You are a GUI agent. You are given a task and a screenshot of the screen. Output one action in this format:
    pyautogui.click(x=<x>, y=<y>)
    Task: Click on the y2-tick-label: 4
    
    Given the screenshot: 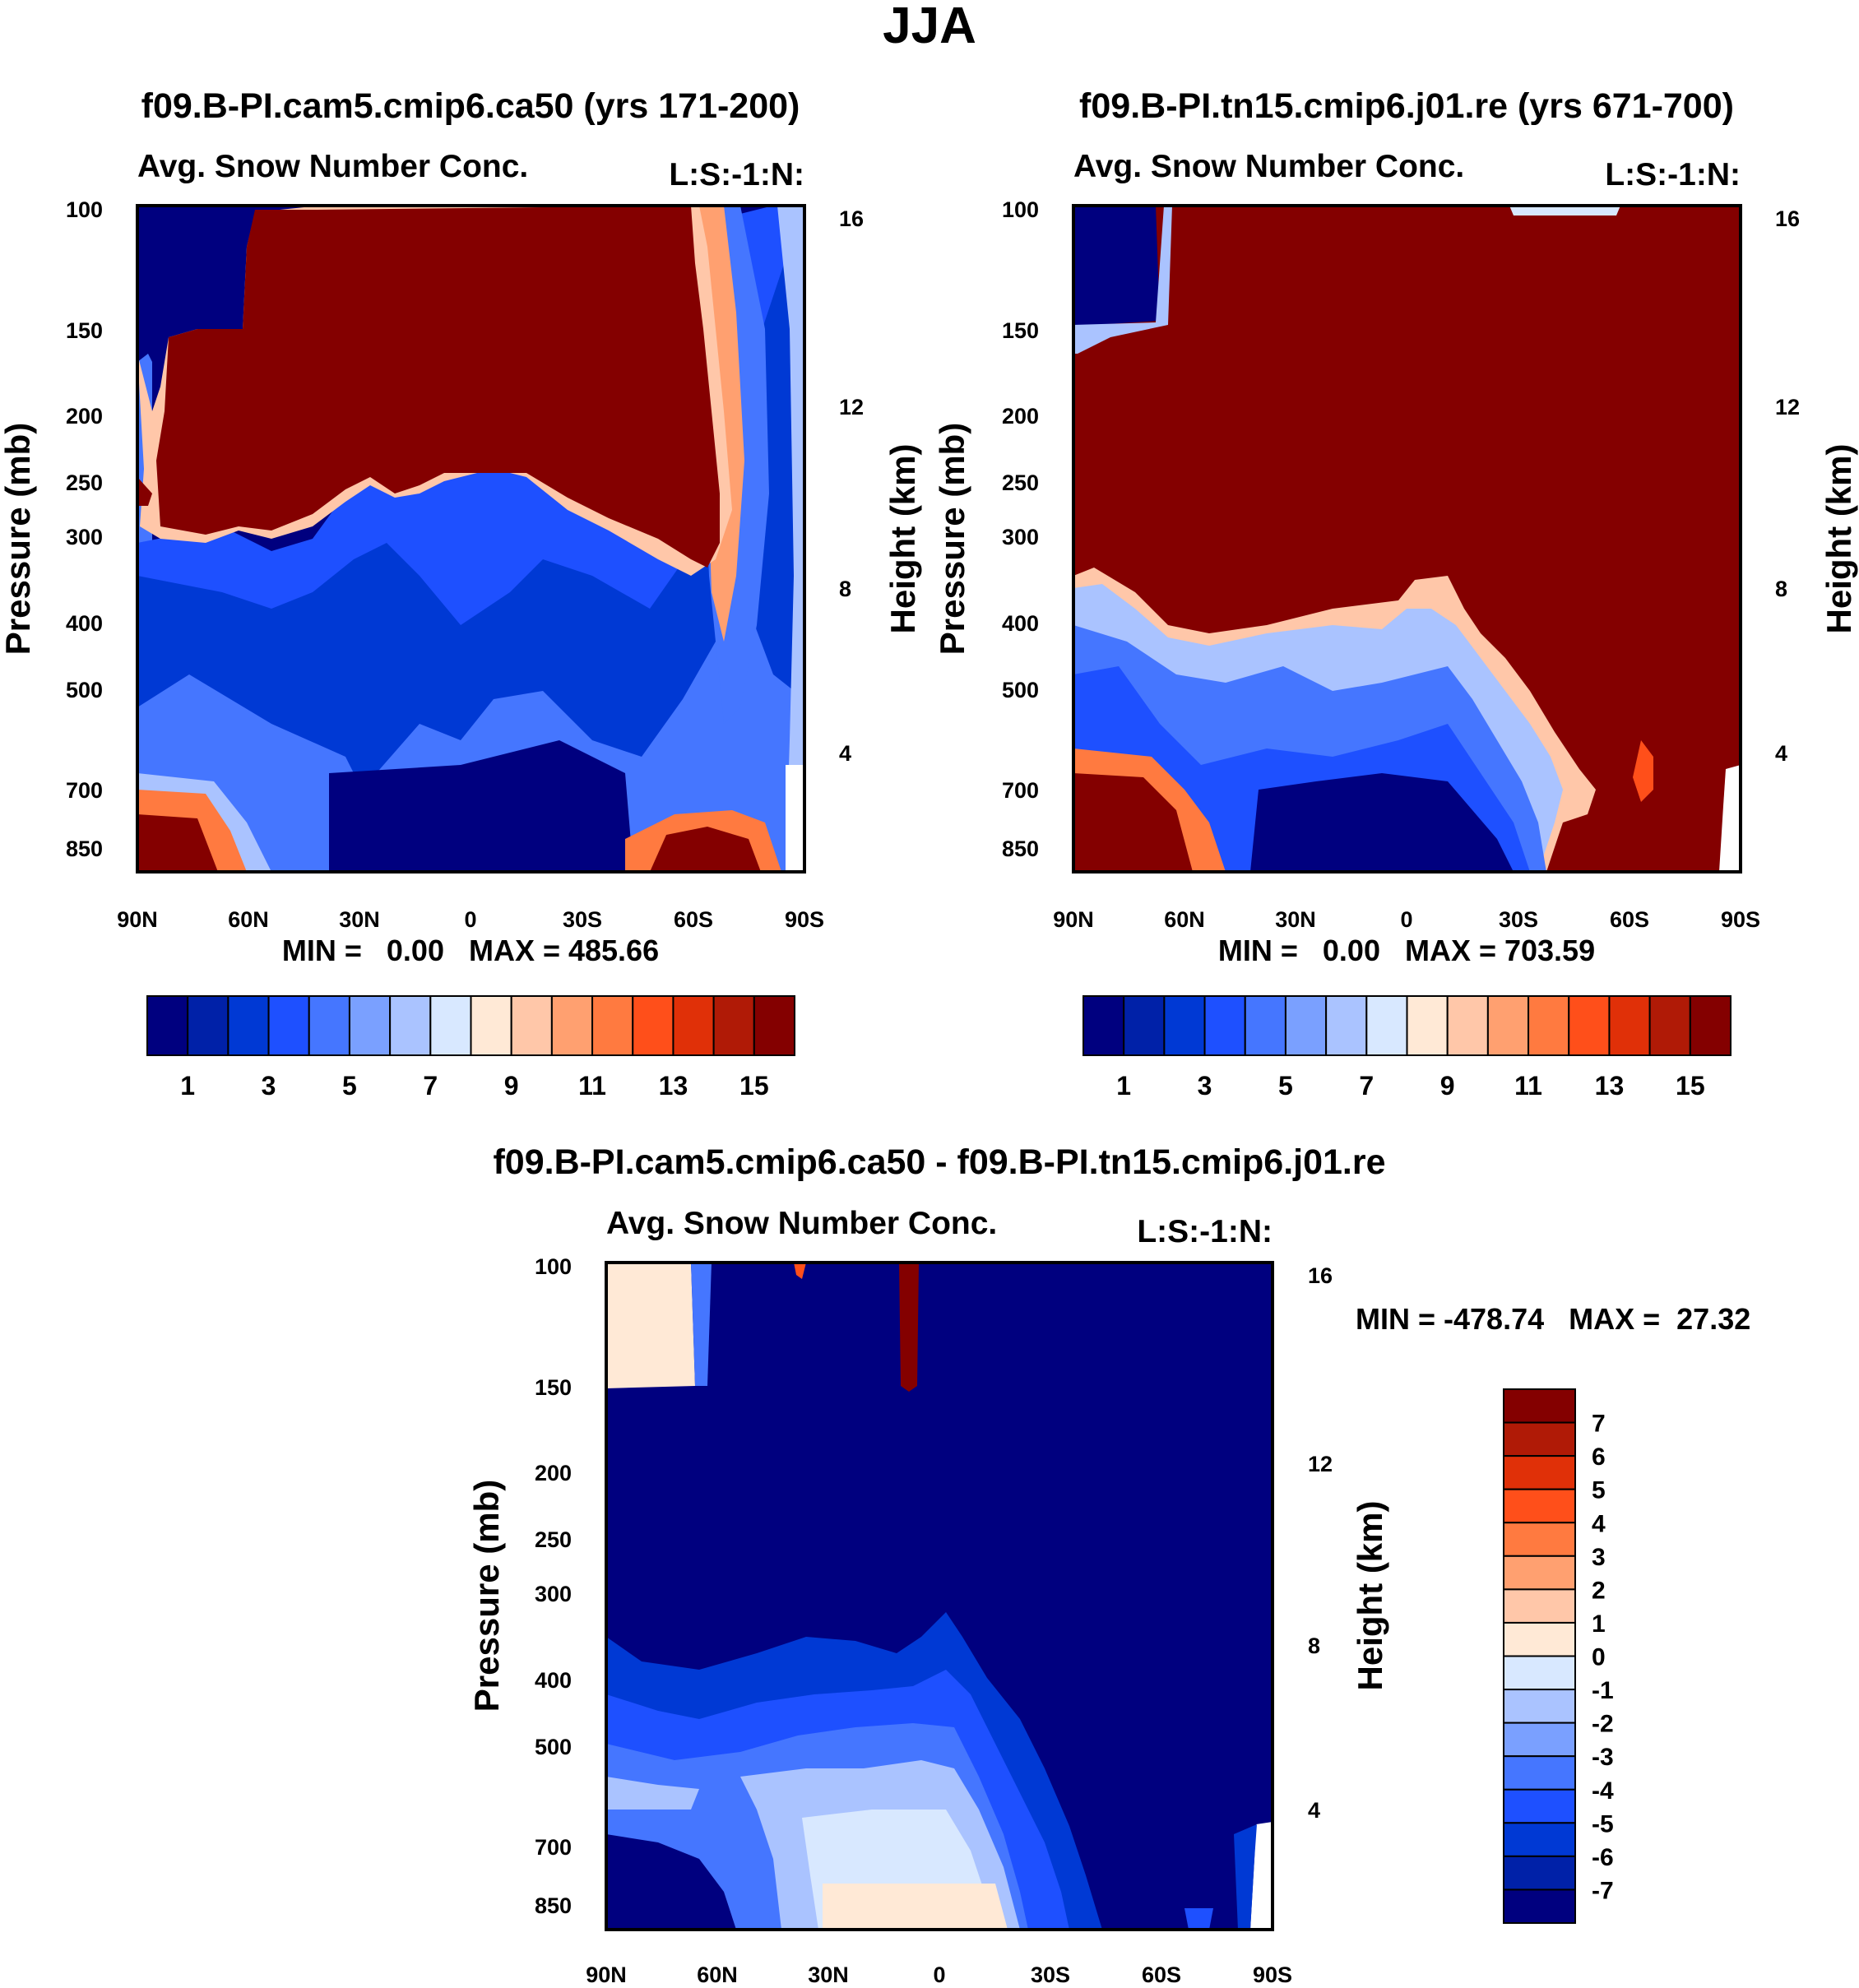 What is the action you would take?
    pyautogui.click(x=845, y=754)
    